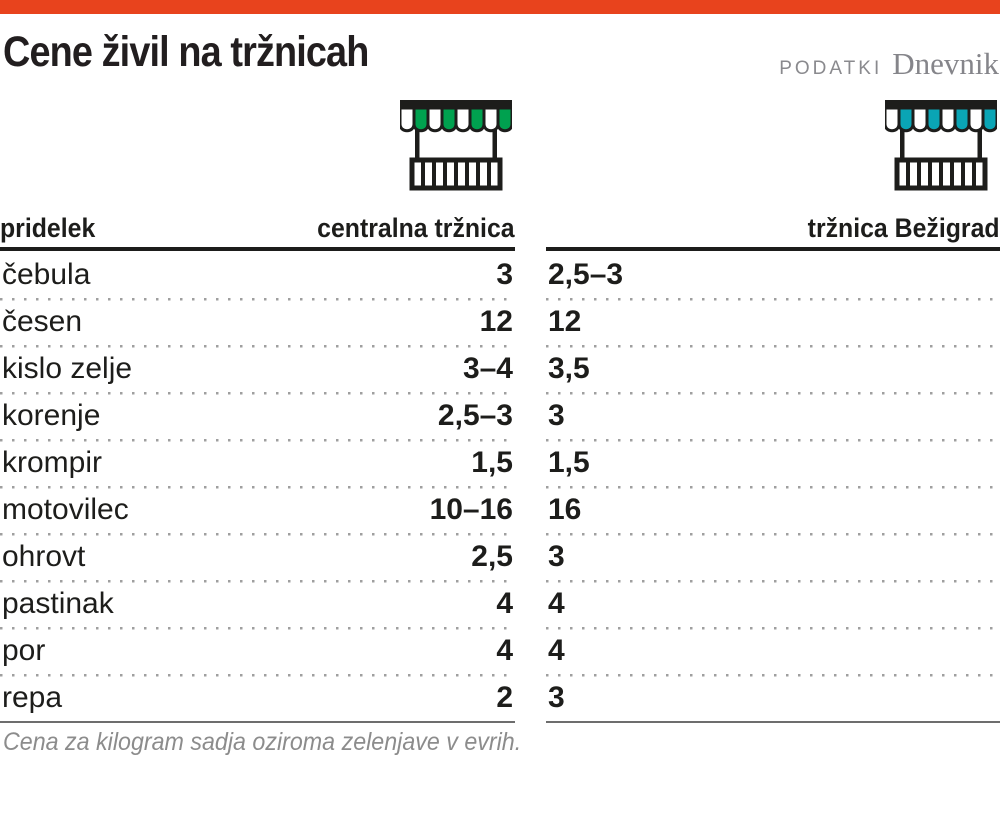 The width and height of the screenshot is (1000, 824). Describe the element at coordinates (773, 509) in the screenshot. I see `table-row: 16` at that location.